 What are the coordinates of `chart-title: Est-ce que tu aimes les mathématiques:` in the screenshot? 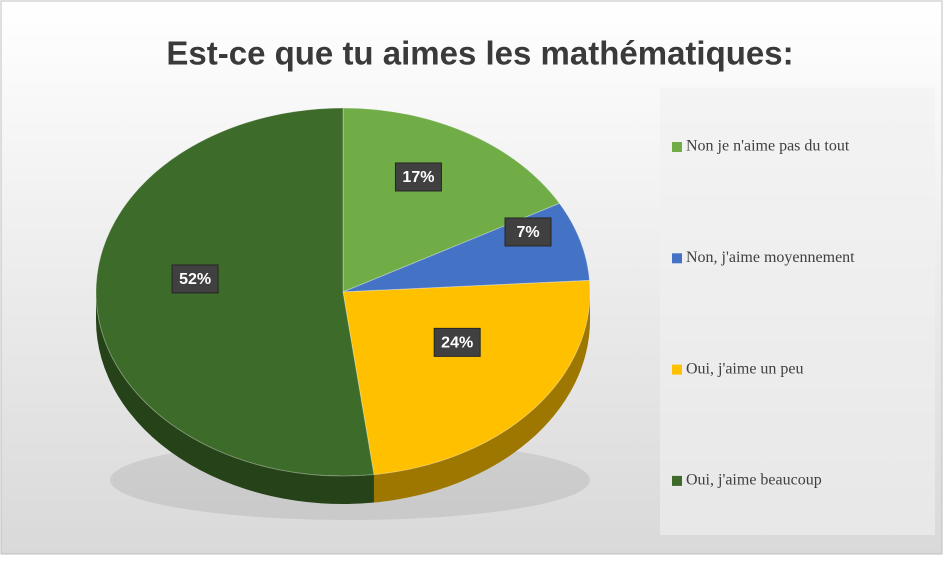 It's located at (479, 53).